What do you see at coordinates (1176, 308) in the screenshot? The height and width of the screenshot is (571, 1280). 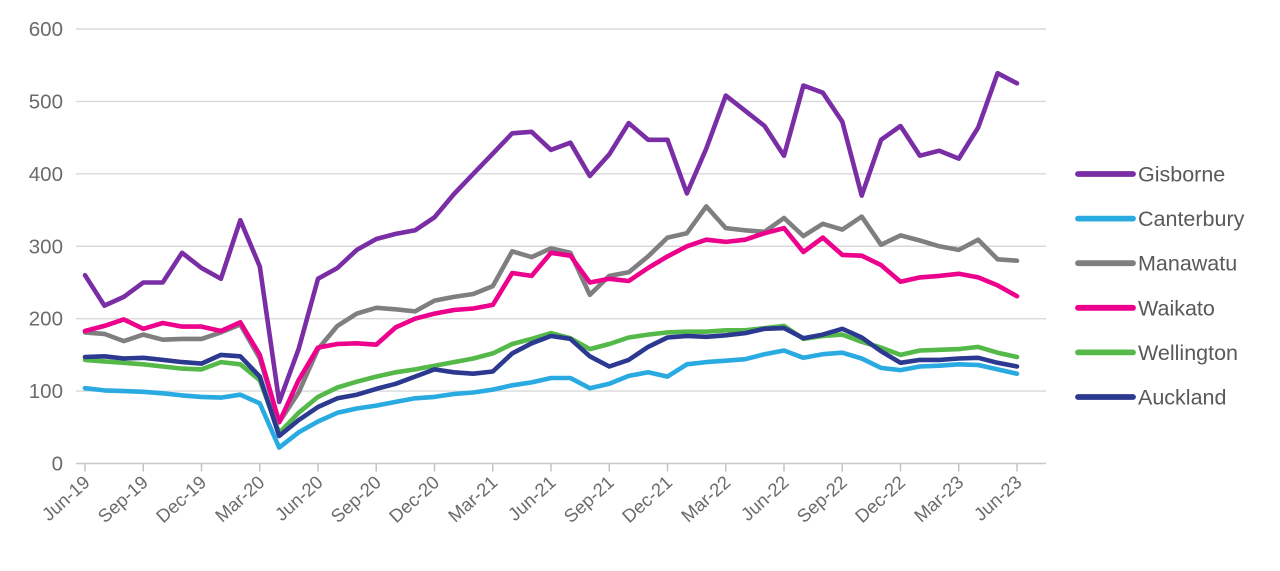 I see `legend-label-waikato: Waikato` at bounding box center [1176, 308].